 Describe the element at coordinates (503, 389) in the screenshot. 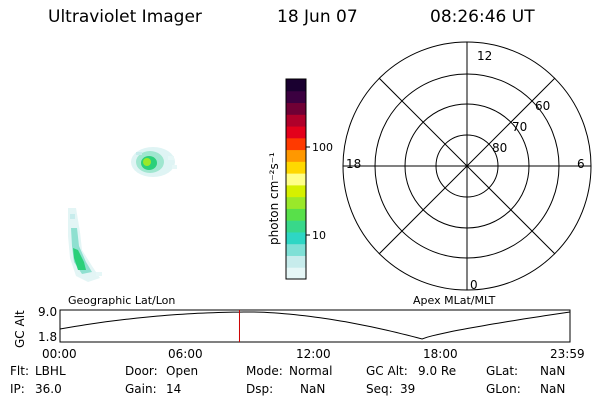

I see `glon-label: GLon:` at that location.